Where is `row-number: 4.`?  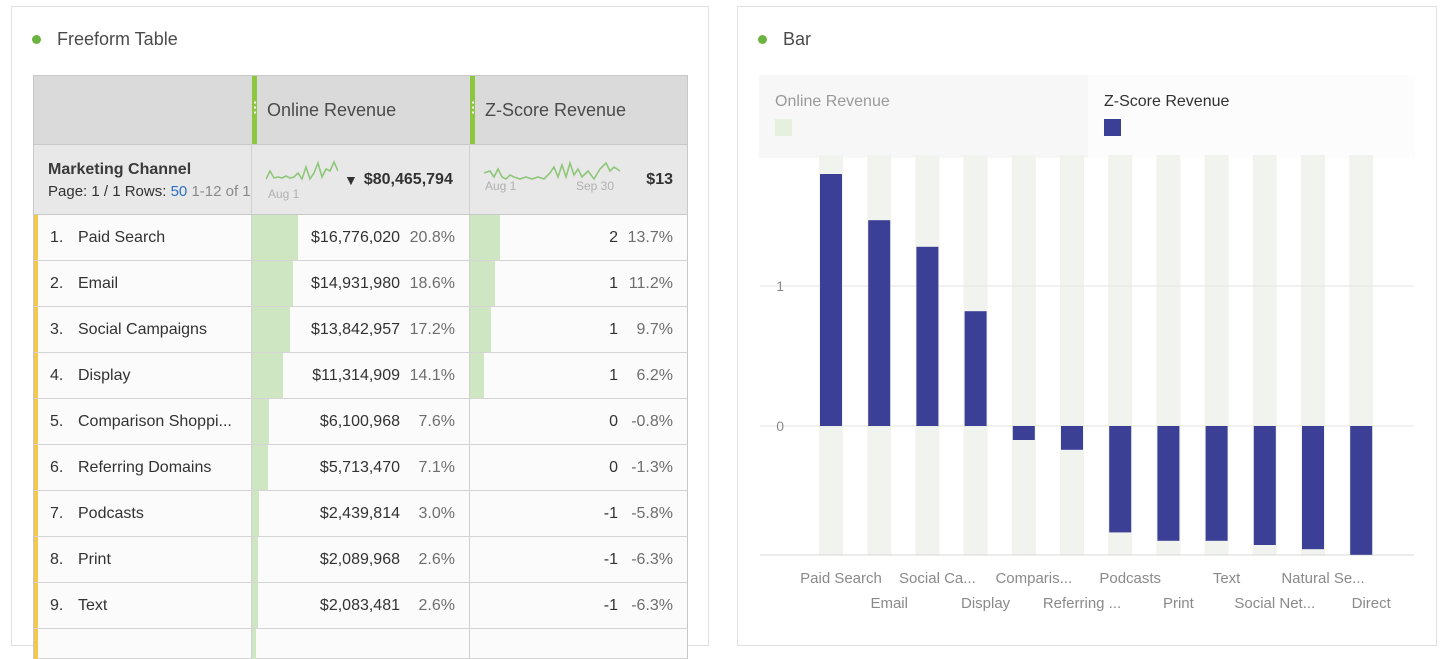
row-number: 4. is located at coordinates (57, 375).